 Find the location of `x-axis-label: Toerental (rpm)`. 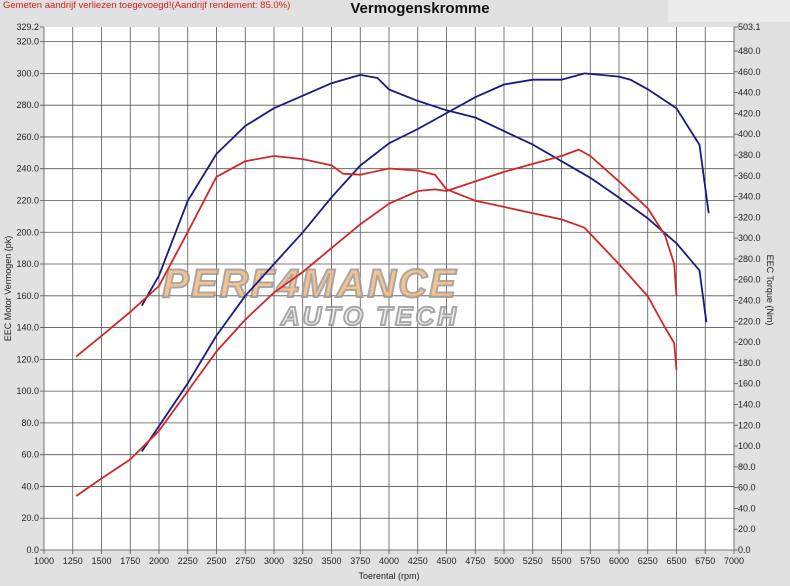

x-axis-label: Toerental (rpm) is located at coordinates (388, 576).